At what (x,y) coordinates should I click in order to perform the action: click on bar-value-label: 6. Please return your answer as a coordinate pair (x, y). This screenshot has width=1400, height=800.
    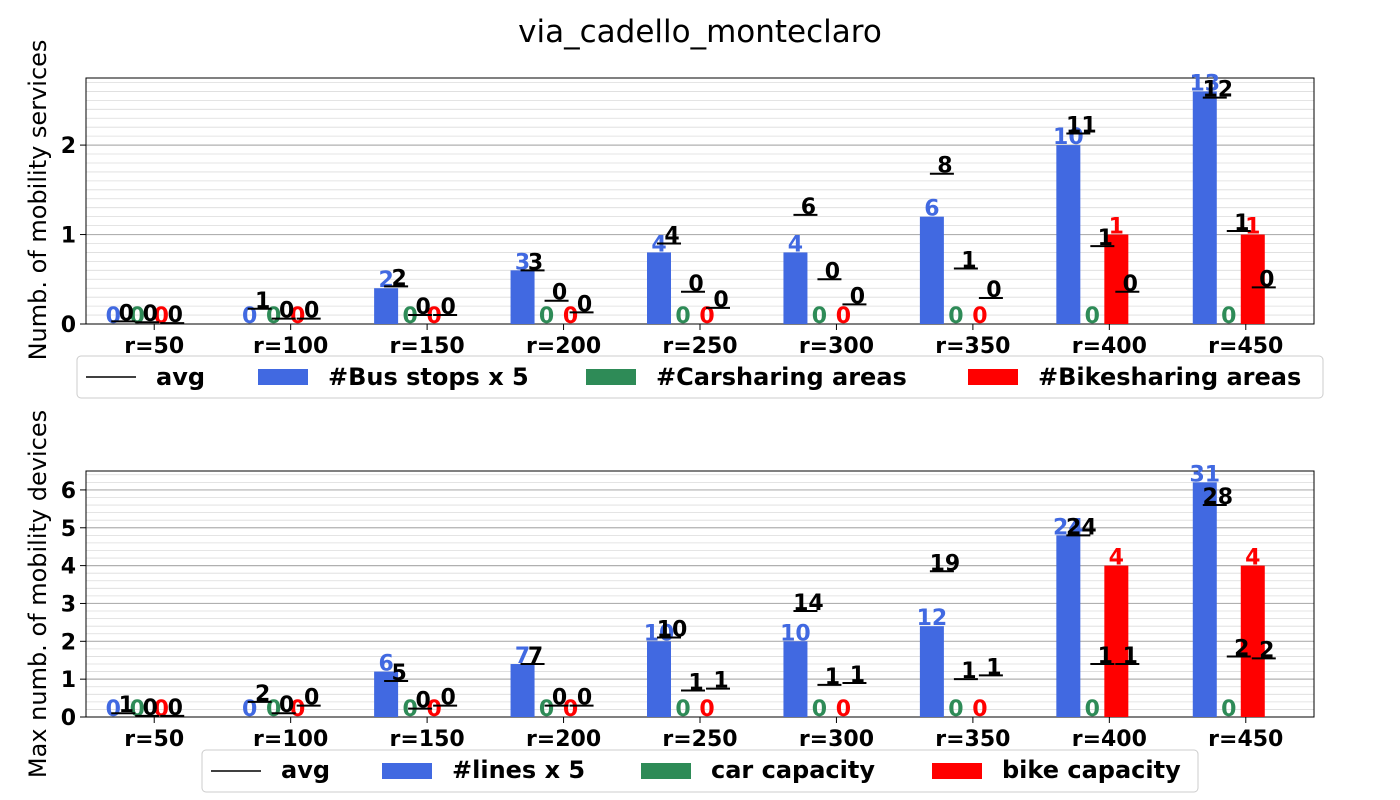
    Looking at the image, I should click on (931, 209).